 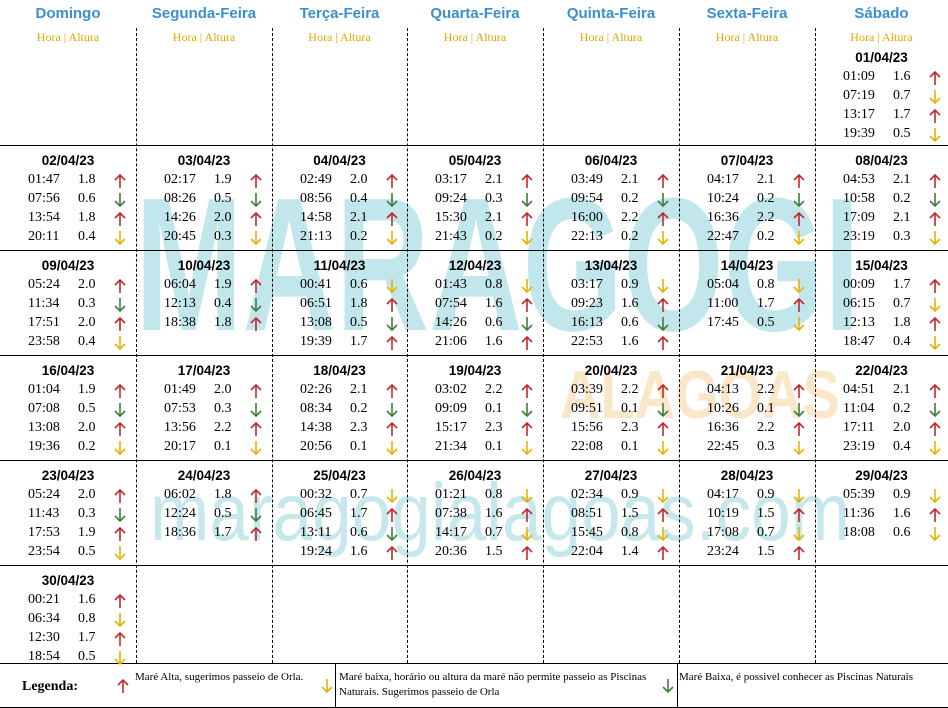 What do you see at coordinates (630, 179) in the screenshot?
I see `tide-height: 2.1` at bounding box center [630, 179].